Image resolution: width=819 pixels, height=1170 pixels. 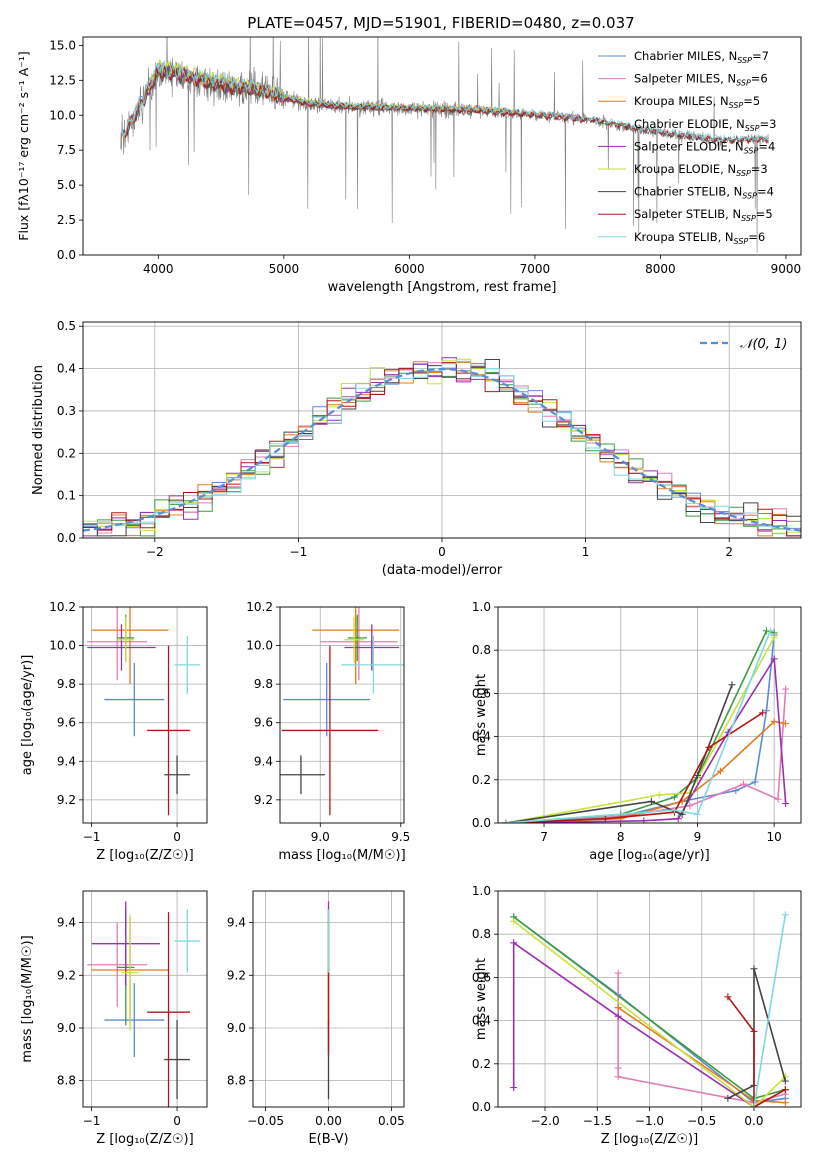 I want to click on legend-entry: 𝒩(0, 1), so click(x=763, y=344).